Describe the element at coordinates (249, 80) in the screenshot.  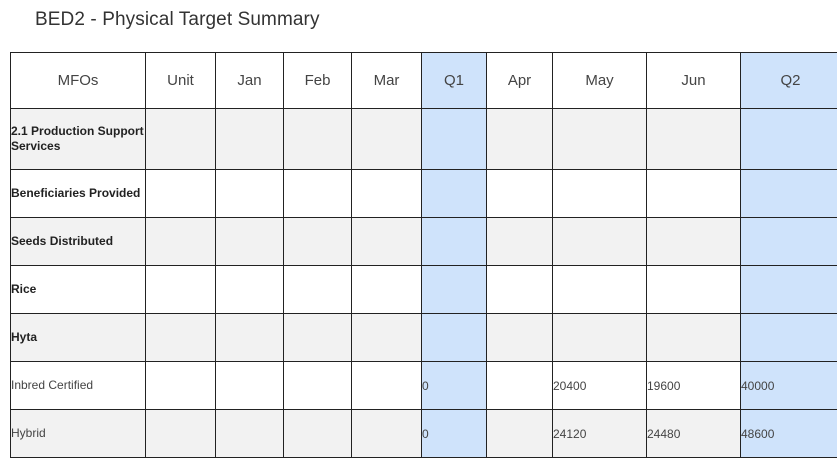
I see `column-header-jan: Jan` at that location.